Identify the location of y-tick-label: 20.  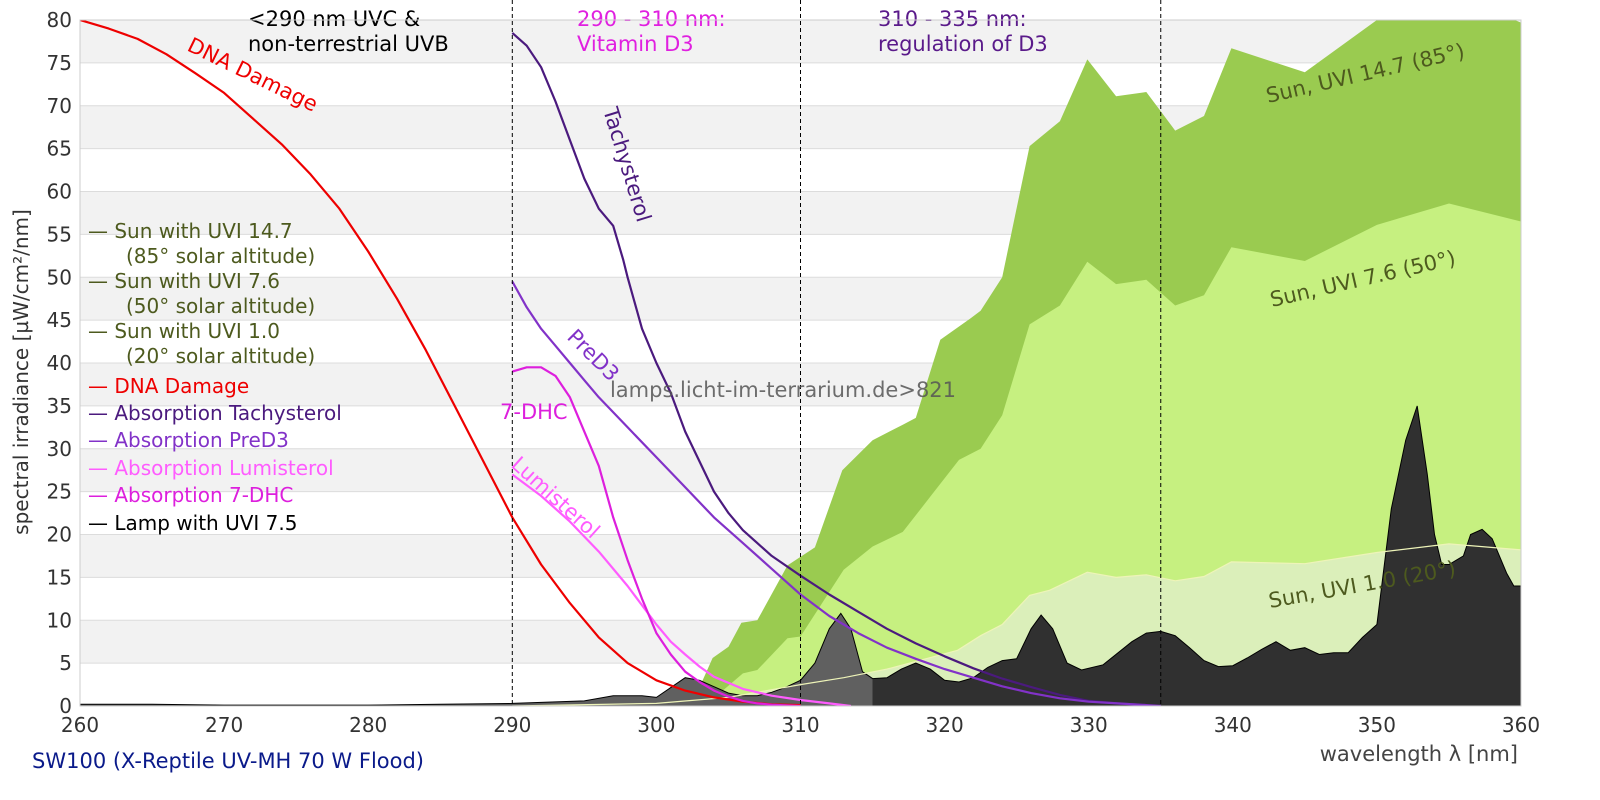
(59, 535).